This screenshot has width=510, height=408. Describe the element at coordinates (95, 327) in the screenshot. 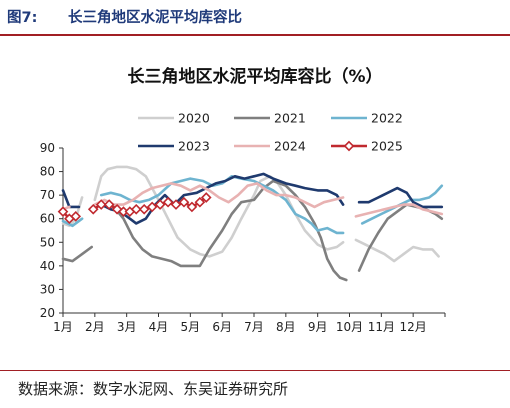

I see `x-tick-label: 2月` at that location.